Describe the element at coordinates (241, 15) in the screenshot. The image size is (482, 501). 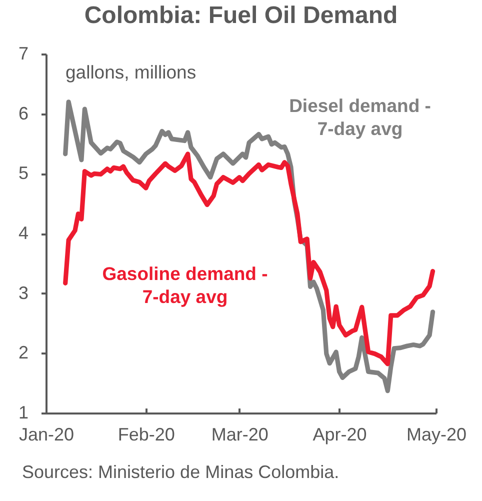
I see `chart-title: Colombia: Fuel Oil Demand` at that location.